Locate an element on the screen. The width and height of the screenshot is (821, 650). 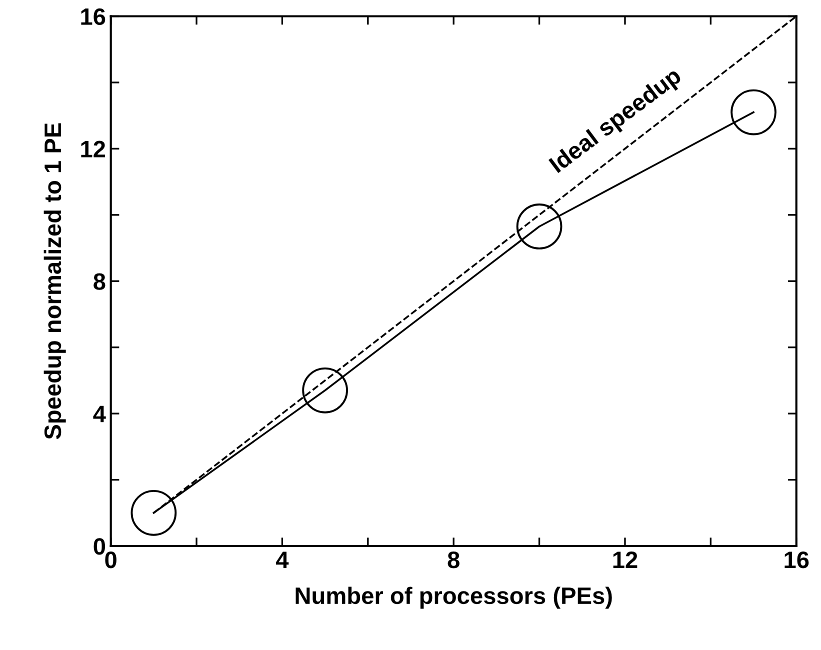
x-axis-title: Number of processors (PEs) is located at coordinates (454, 597).